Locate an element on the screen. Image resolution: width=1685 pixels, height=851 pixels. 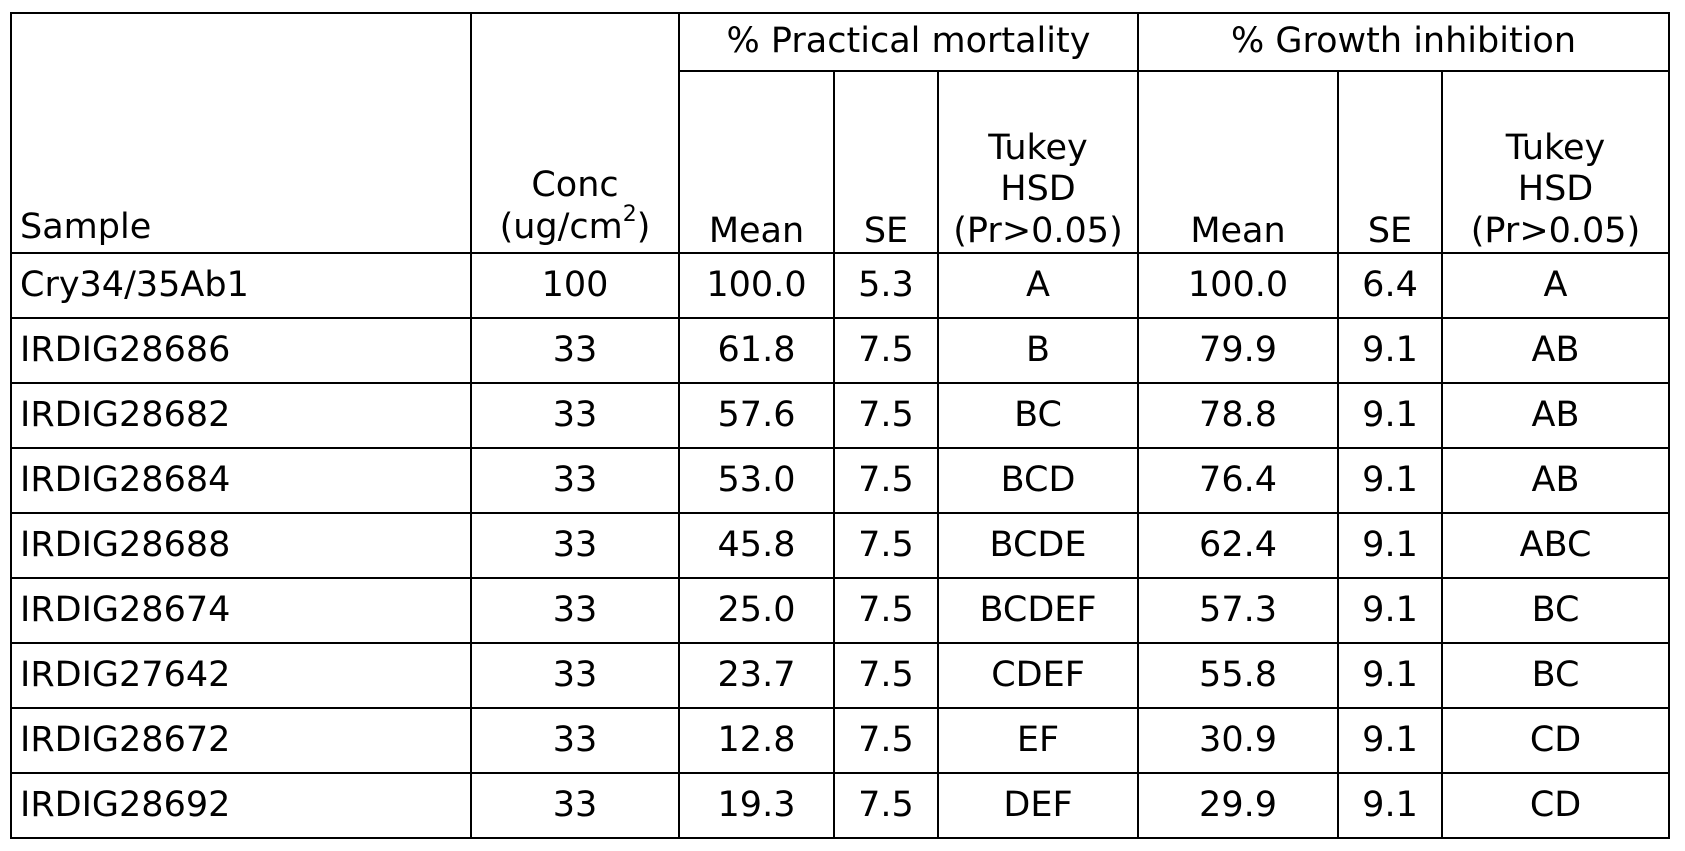
cell-gi-mean: 30.9 is located at coordinates (1238, 740).